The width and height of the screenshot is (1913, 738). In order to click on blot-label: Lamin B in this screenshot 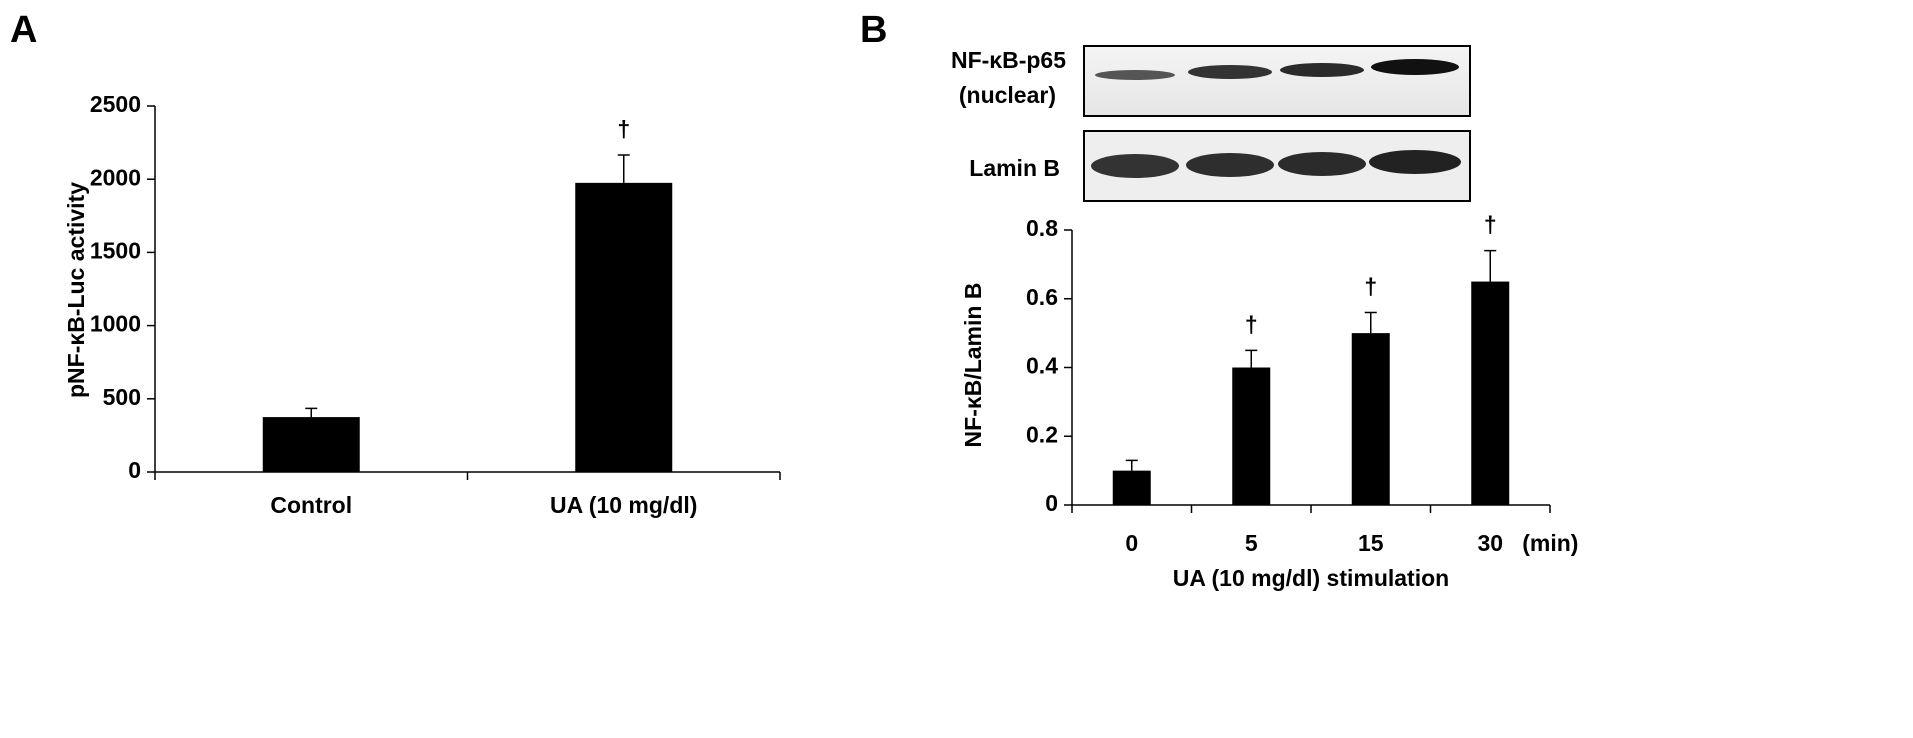, I will do `click(1014, 168)`.